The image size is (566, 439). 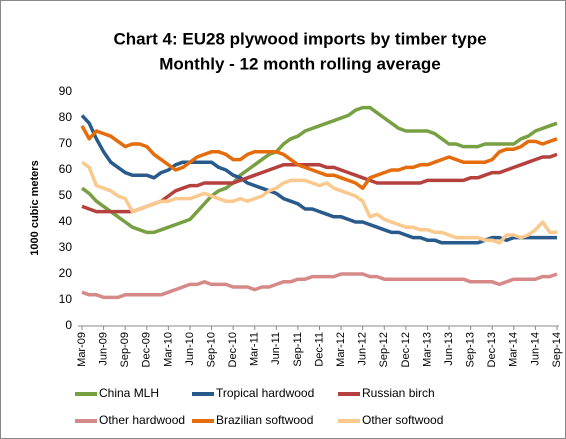 I want to click on y-tick-label: 70, so click(x=66, y=143).